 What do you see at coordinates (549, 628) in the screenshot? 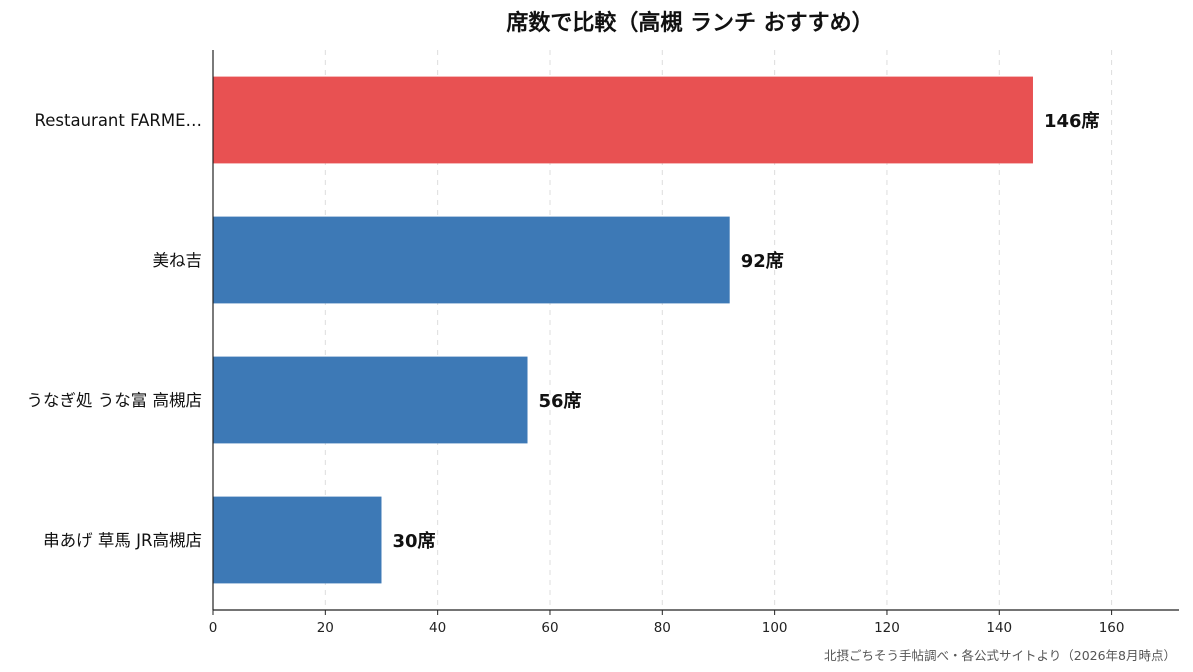
I see `x-tick-label: 60` at bounding box center [549, 628].